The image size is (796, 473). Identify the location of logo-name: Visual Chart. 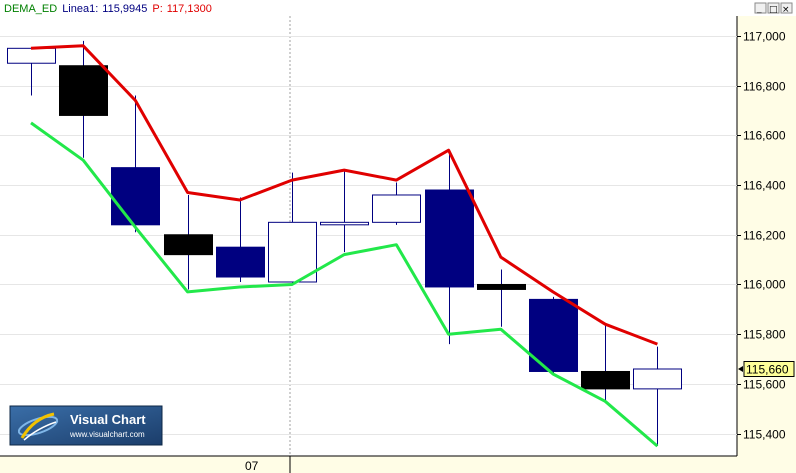
(108, 419).